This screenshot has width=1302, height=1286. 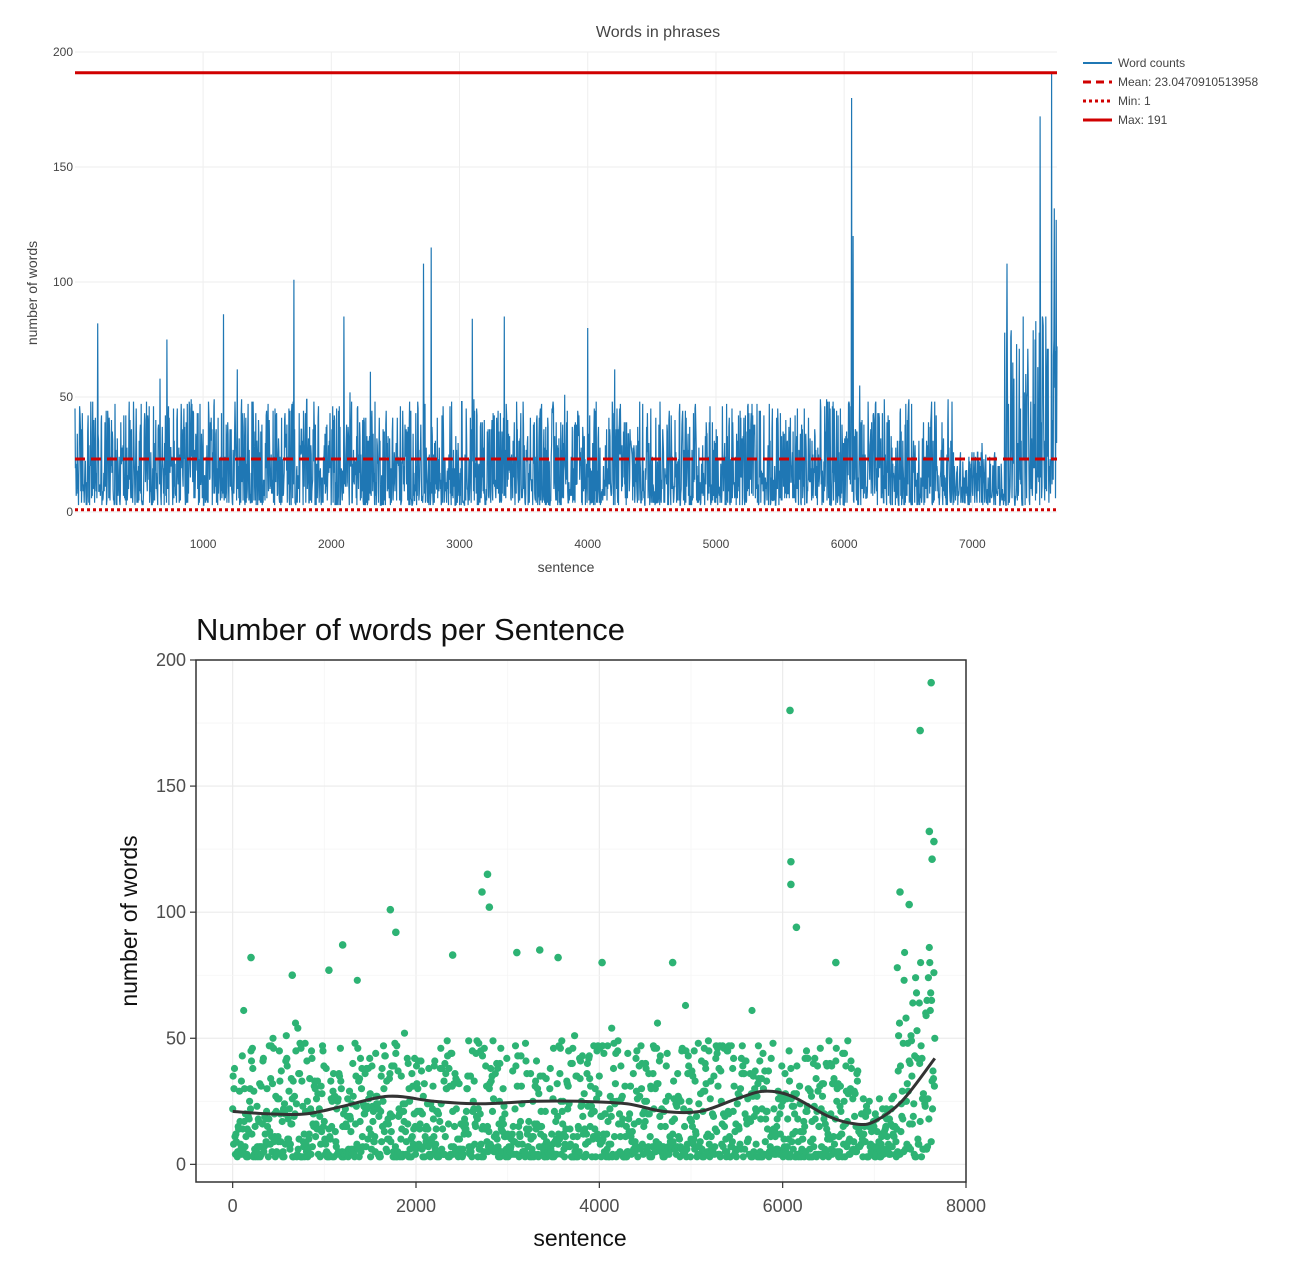 What do you see at coordinates (1134, 101) in the screenshot?
I see `legend-label-min: Min: 1` at bounding box center [1134, 101].